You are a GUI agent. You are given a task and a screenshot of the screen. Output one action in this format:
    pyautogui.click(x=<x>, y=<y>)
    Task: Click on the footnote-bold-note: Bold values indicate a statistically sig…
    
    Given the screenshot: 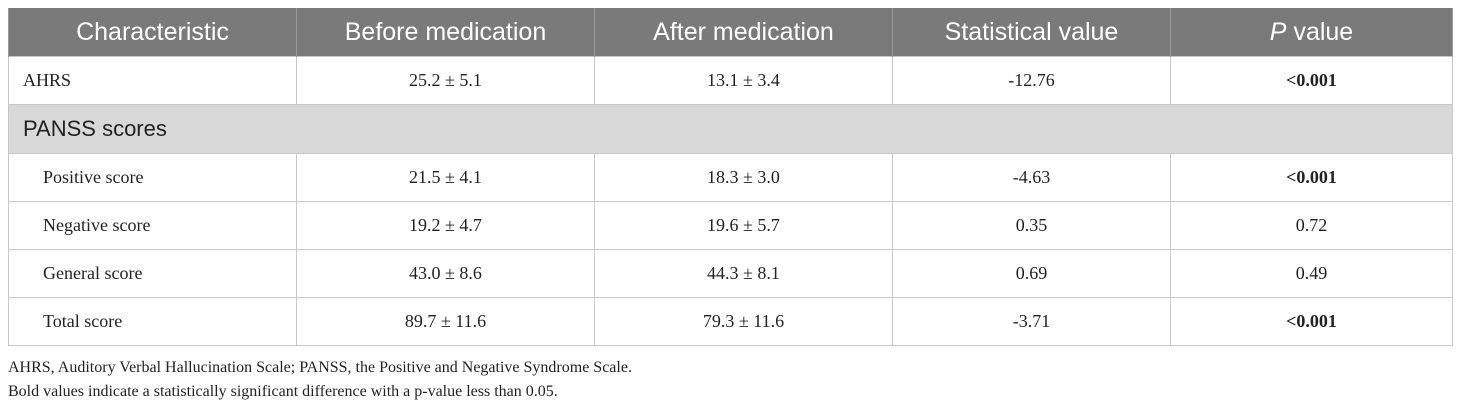 What is the action you would take?
    pyautogui.click(x=283, y=391)
    